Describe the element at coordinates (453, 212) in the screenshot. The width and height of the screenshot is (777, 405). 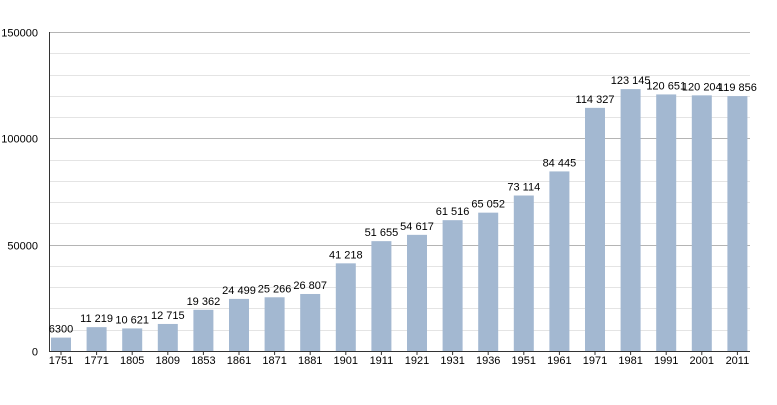
I see `data-label: 61 516` at that location.